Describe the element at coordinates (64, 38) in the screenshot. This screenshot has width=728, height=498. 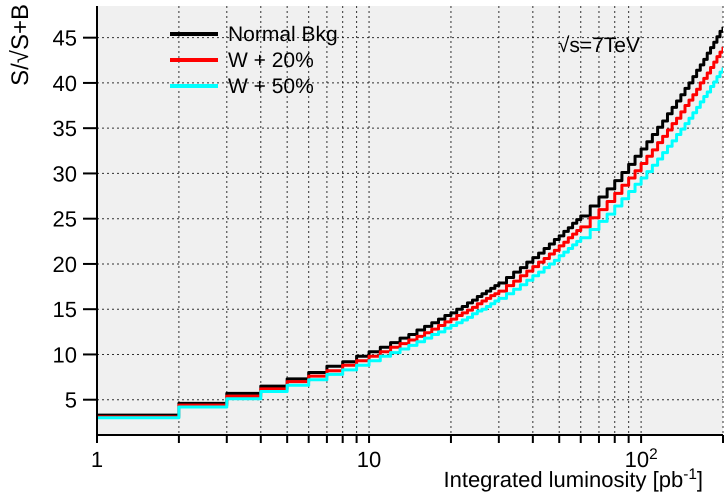
I see `y-tick-label: 45` at that location.